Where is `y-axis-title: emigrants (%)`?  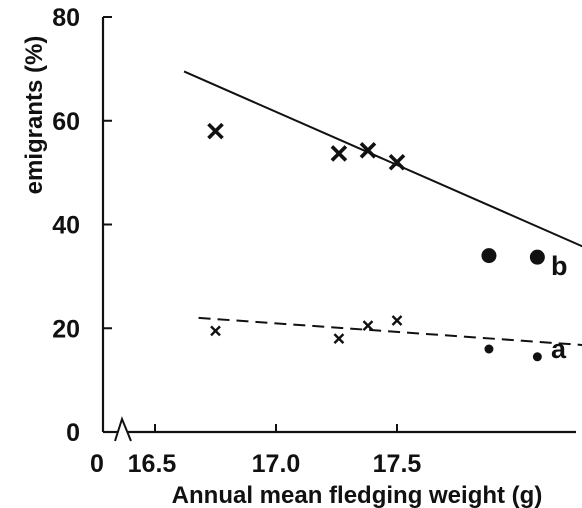 y-axis-title: emigrants (%) is located at coordinates (34, 115).